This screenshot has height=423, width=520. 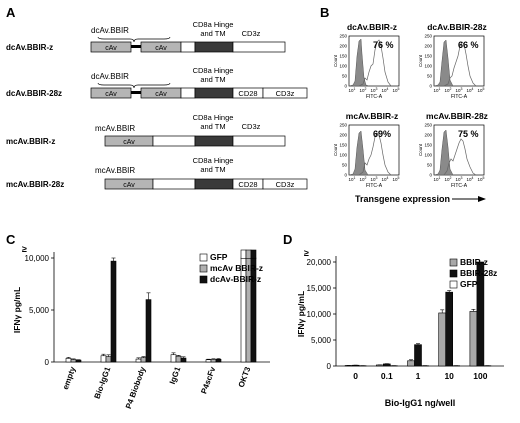 What do you see at coordinates (428, 145) in the screenshot?
I see `histogram-y-tick: 150` at bounding box center [428, 145].